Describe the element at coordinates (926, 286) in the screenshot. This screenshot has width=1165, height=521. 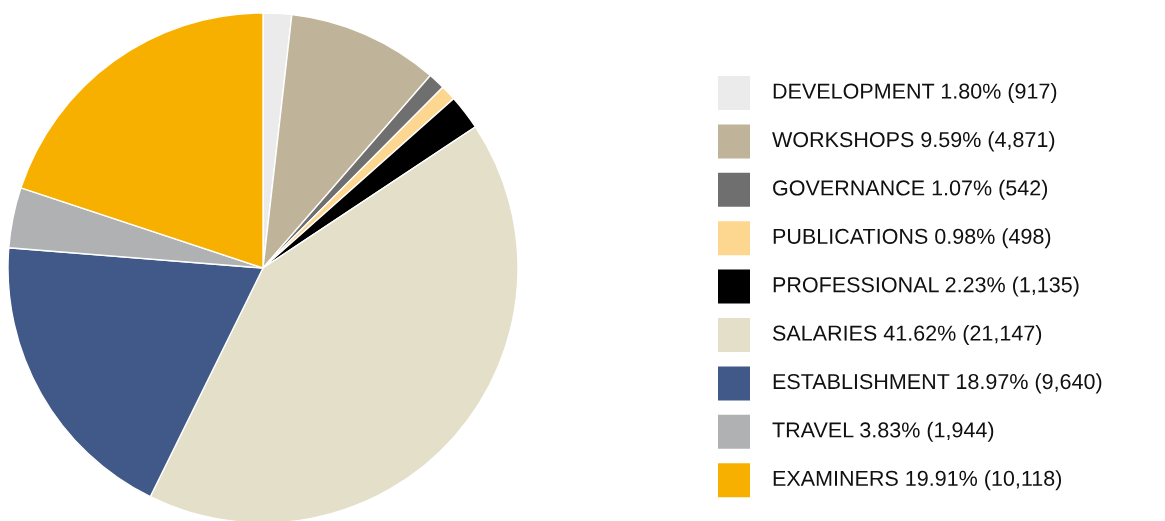
I see `legend-label: PROFESSIONAL 2.23% (1,135)` at that location.